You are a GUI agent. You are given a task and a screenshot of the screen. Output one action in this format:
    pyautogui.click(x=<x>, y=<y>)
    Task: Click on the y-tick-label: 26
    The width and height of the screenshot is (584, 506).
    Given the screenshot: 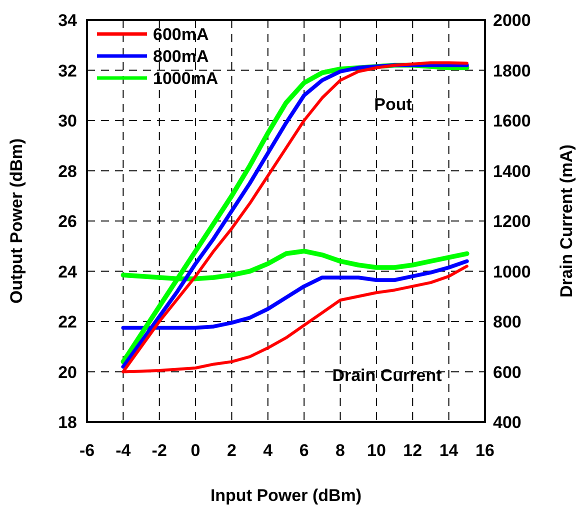 What is the action you would take?
    pyautogui.click(x=67, y=221)
    